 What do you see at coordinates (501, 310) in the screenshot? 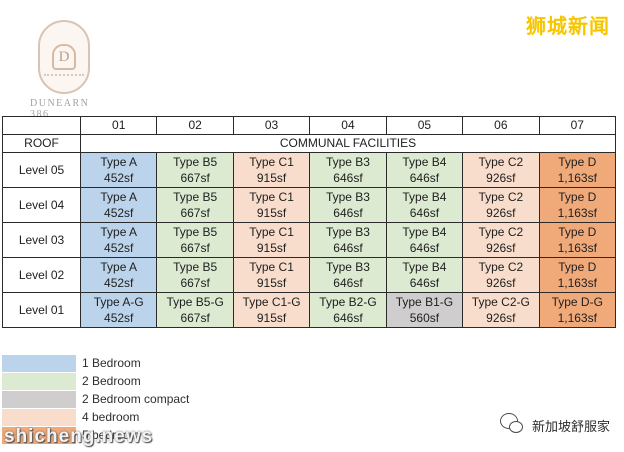
I see `unit-cell: Type C2-G 926sf` at bounding box center [501, 310].